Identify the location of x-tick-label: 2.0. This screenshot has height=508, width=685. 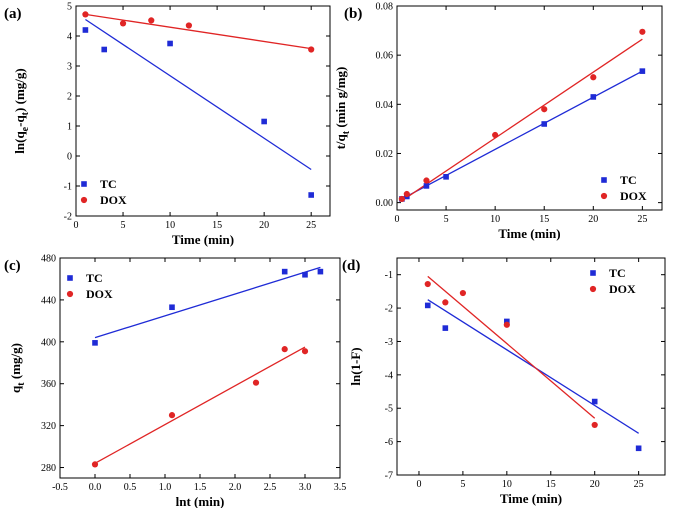
(235, 487).